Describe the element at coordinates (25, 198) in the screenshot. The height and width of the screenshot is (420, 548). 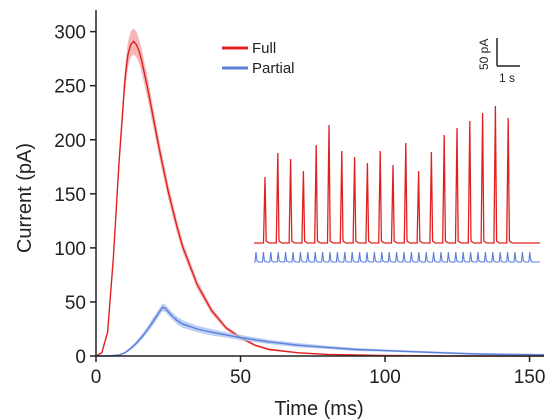
I see `y-axis-title: Current (pA)` at that location.